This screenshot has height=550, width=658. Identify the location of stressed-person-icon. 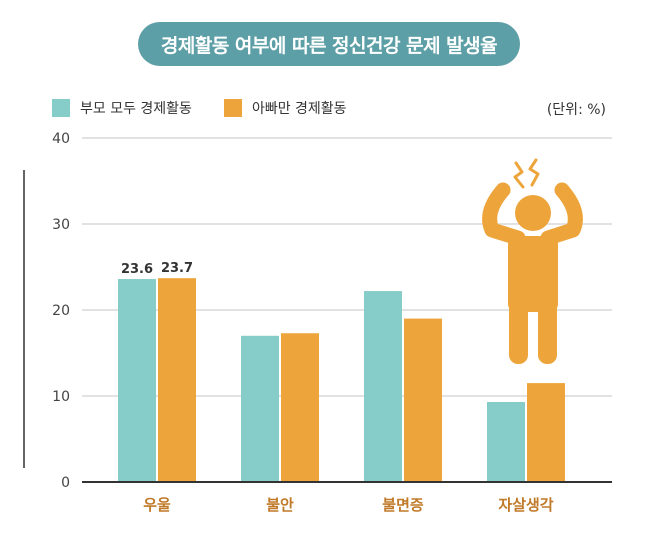
(532, 261).